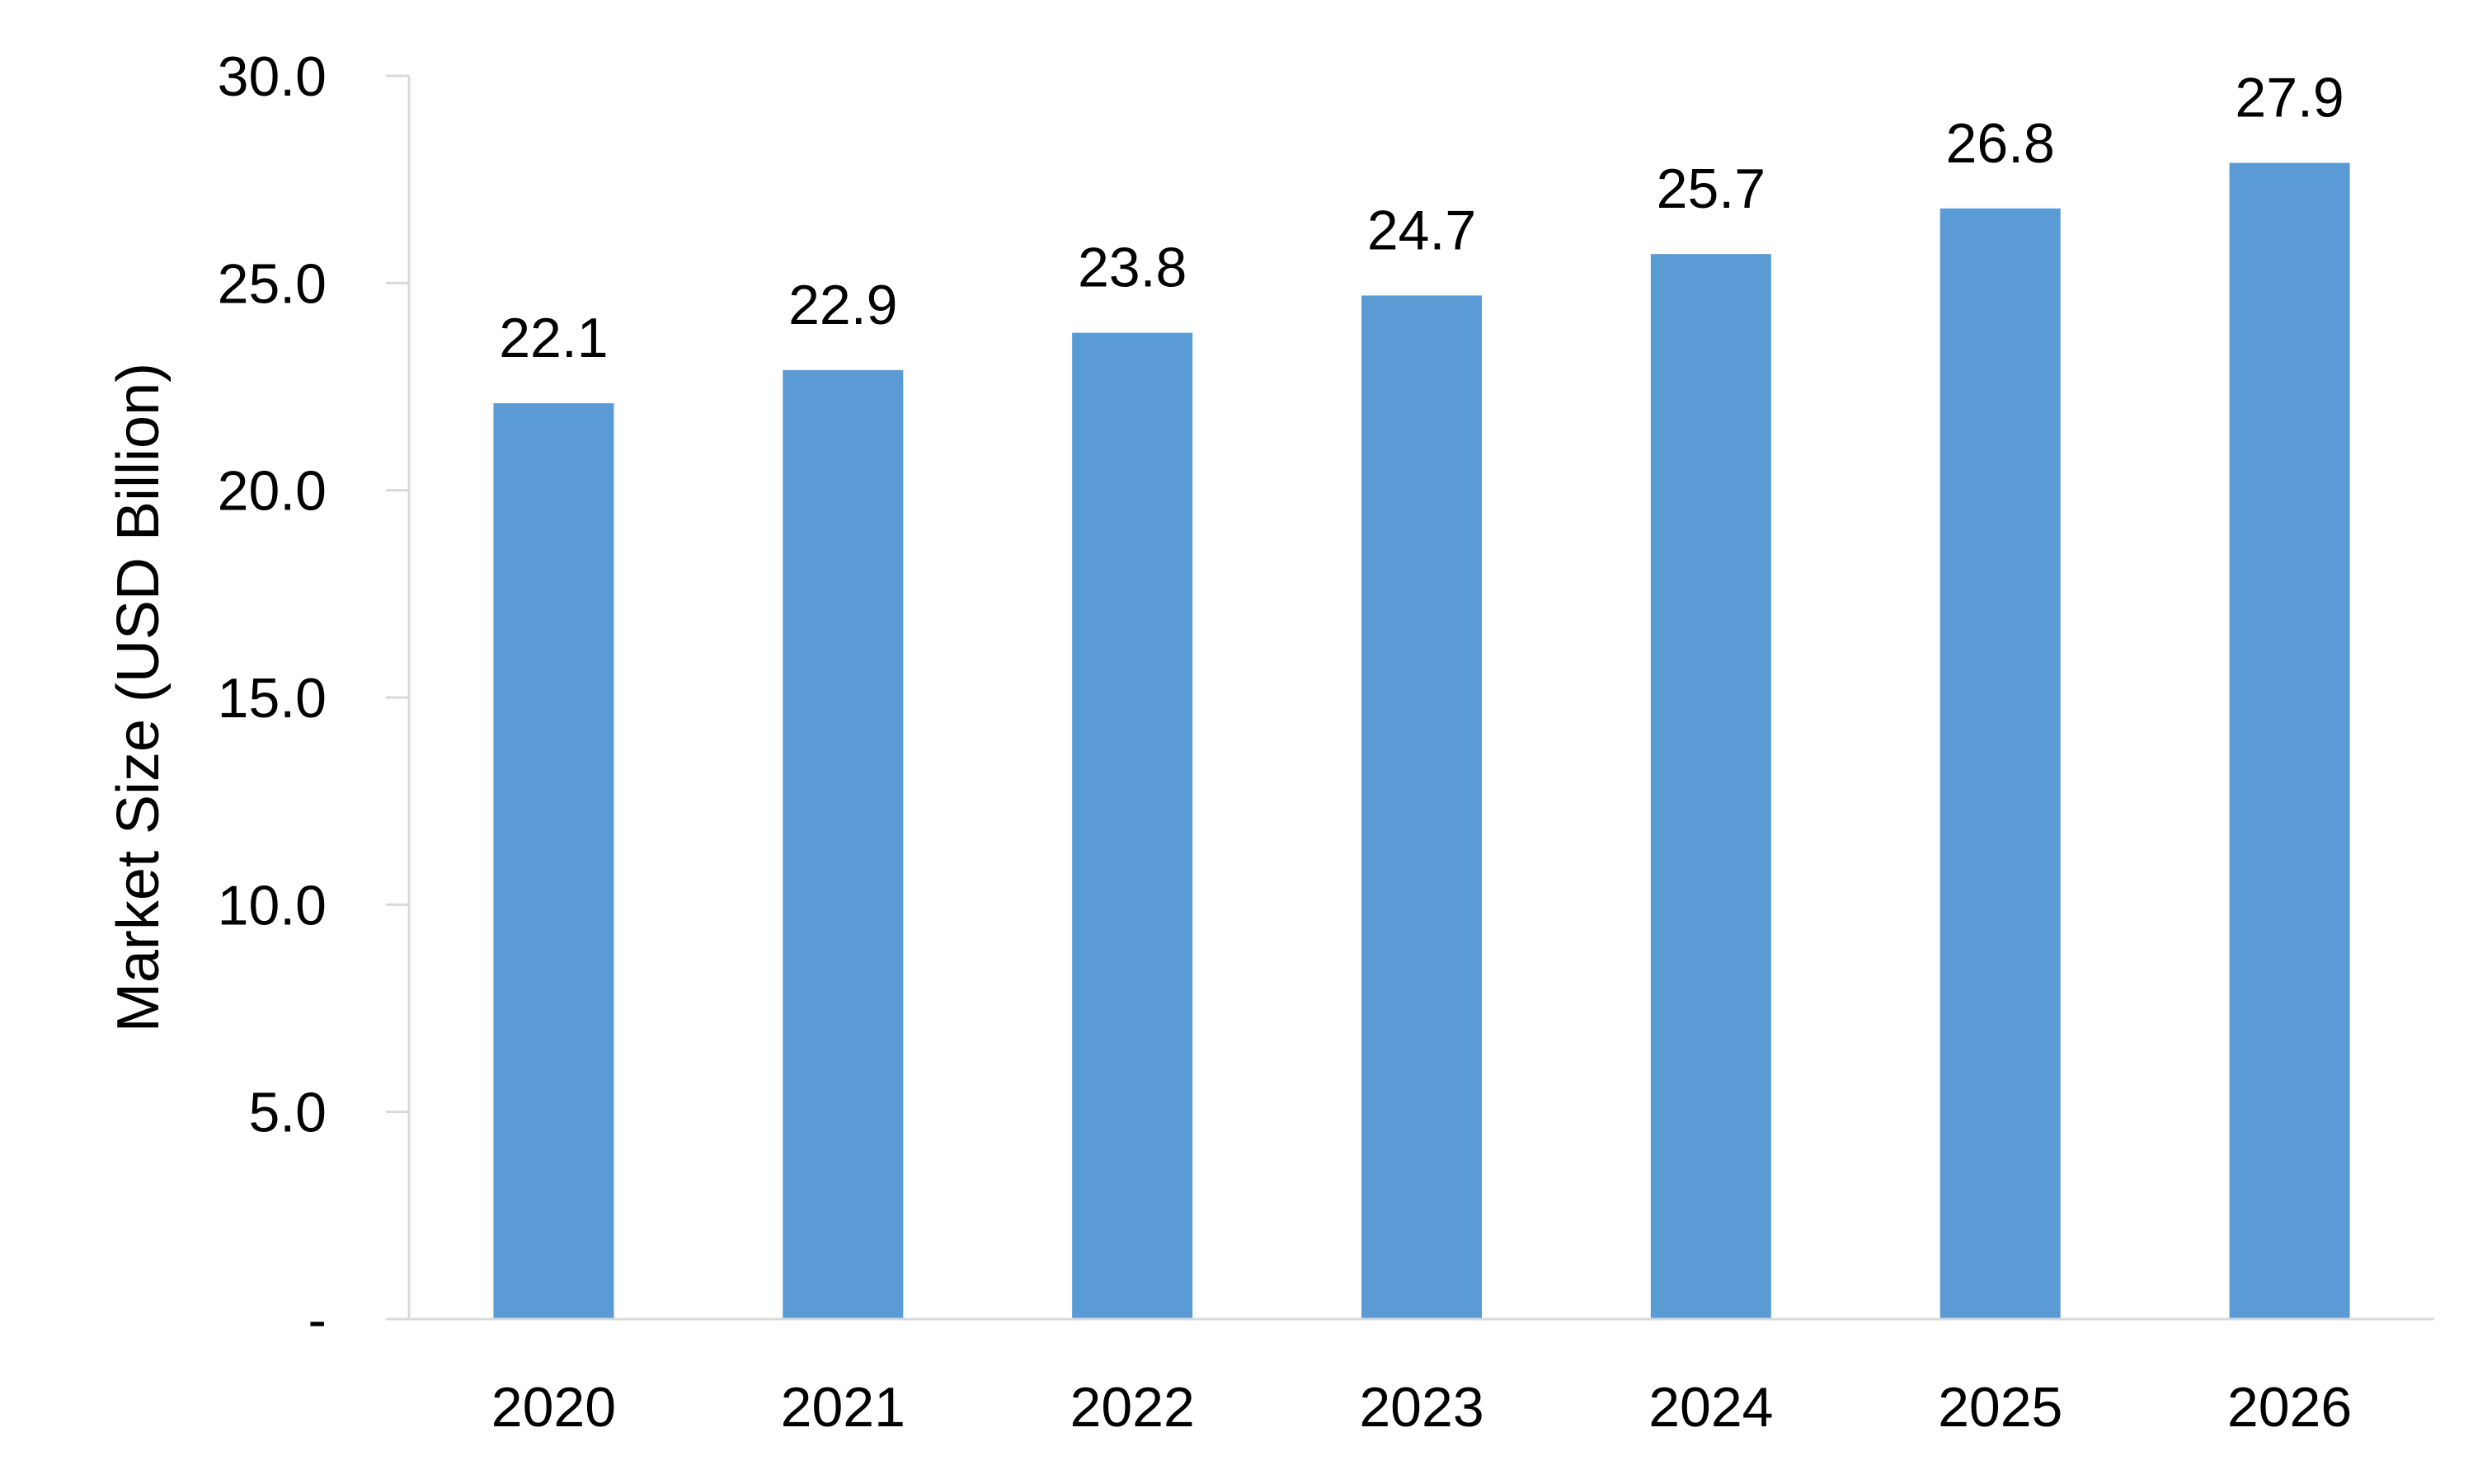 This screenshot has width=2492, height=1484. Describe the element at coordinates (843, 1407) in the screenshot. I see `x-tick-label-2021: 2021` at that location.